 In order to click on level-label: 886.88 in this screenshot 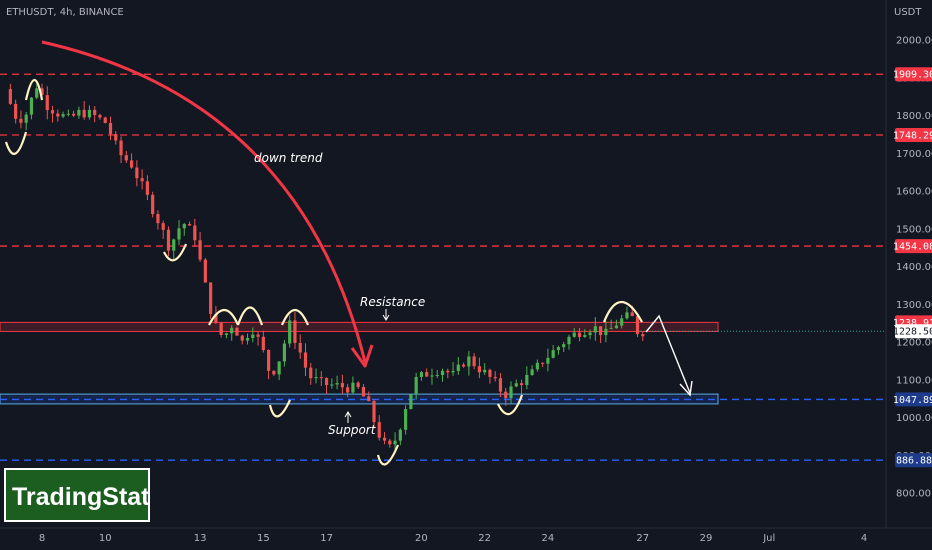, I will do `click(914, 461)`.